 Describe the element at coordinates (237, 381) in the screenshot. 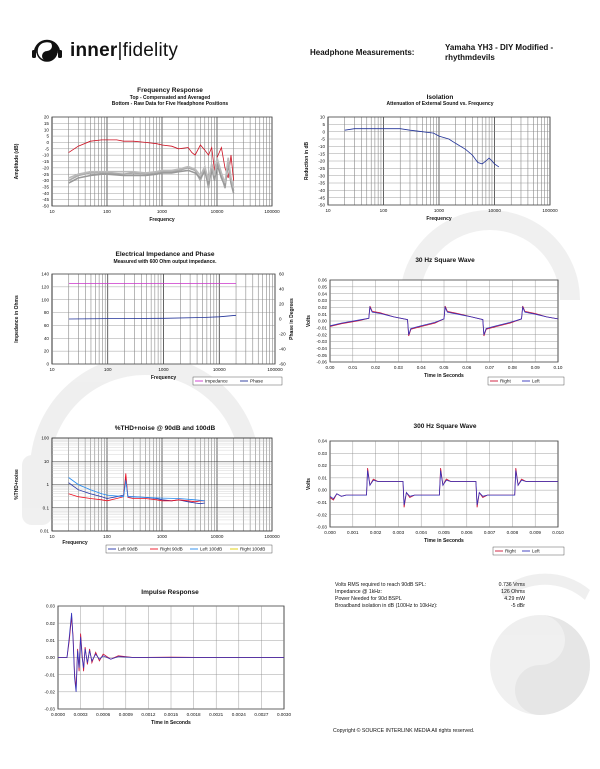

I see `legend-box` at that location.